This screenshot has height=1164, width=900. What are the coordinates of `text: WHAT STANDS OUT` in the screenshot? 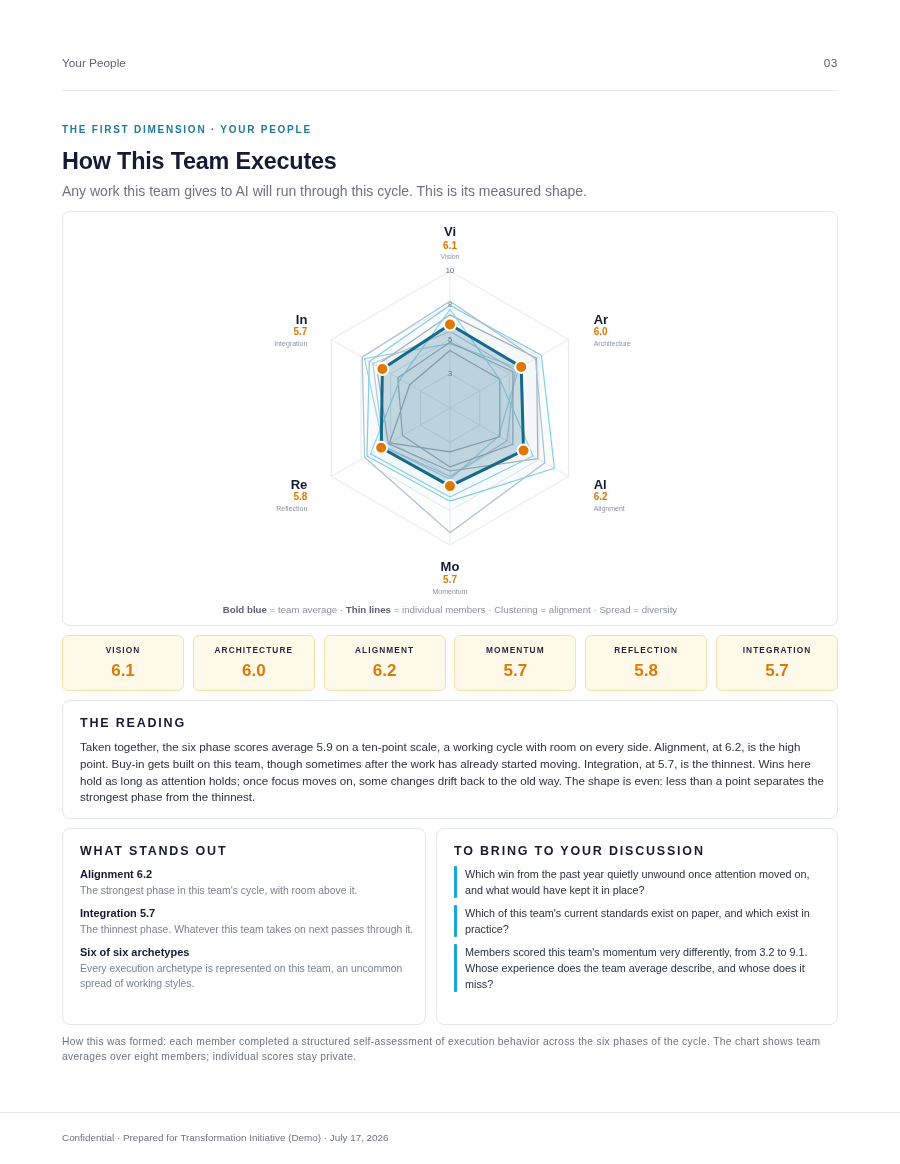 It's located at (154, 851).